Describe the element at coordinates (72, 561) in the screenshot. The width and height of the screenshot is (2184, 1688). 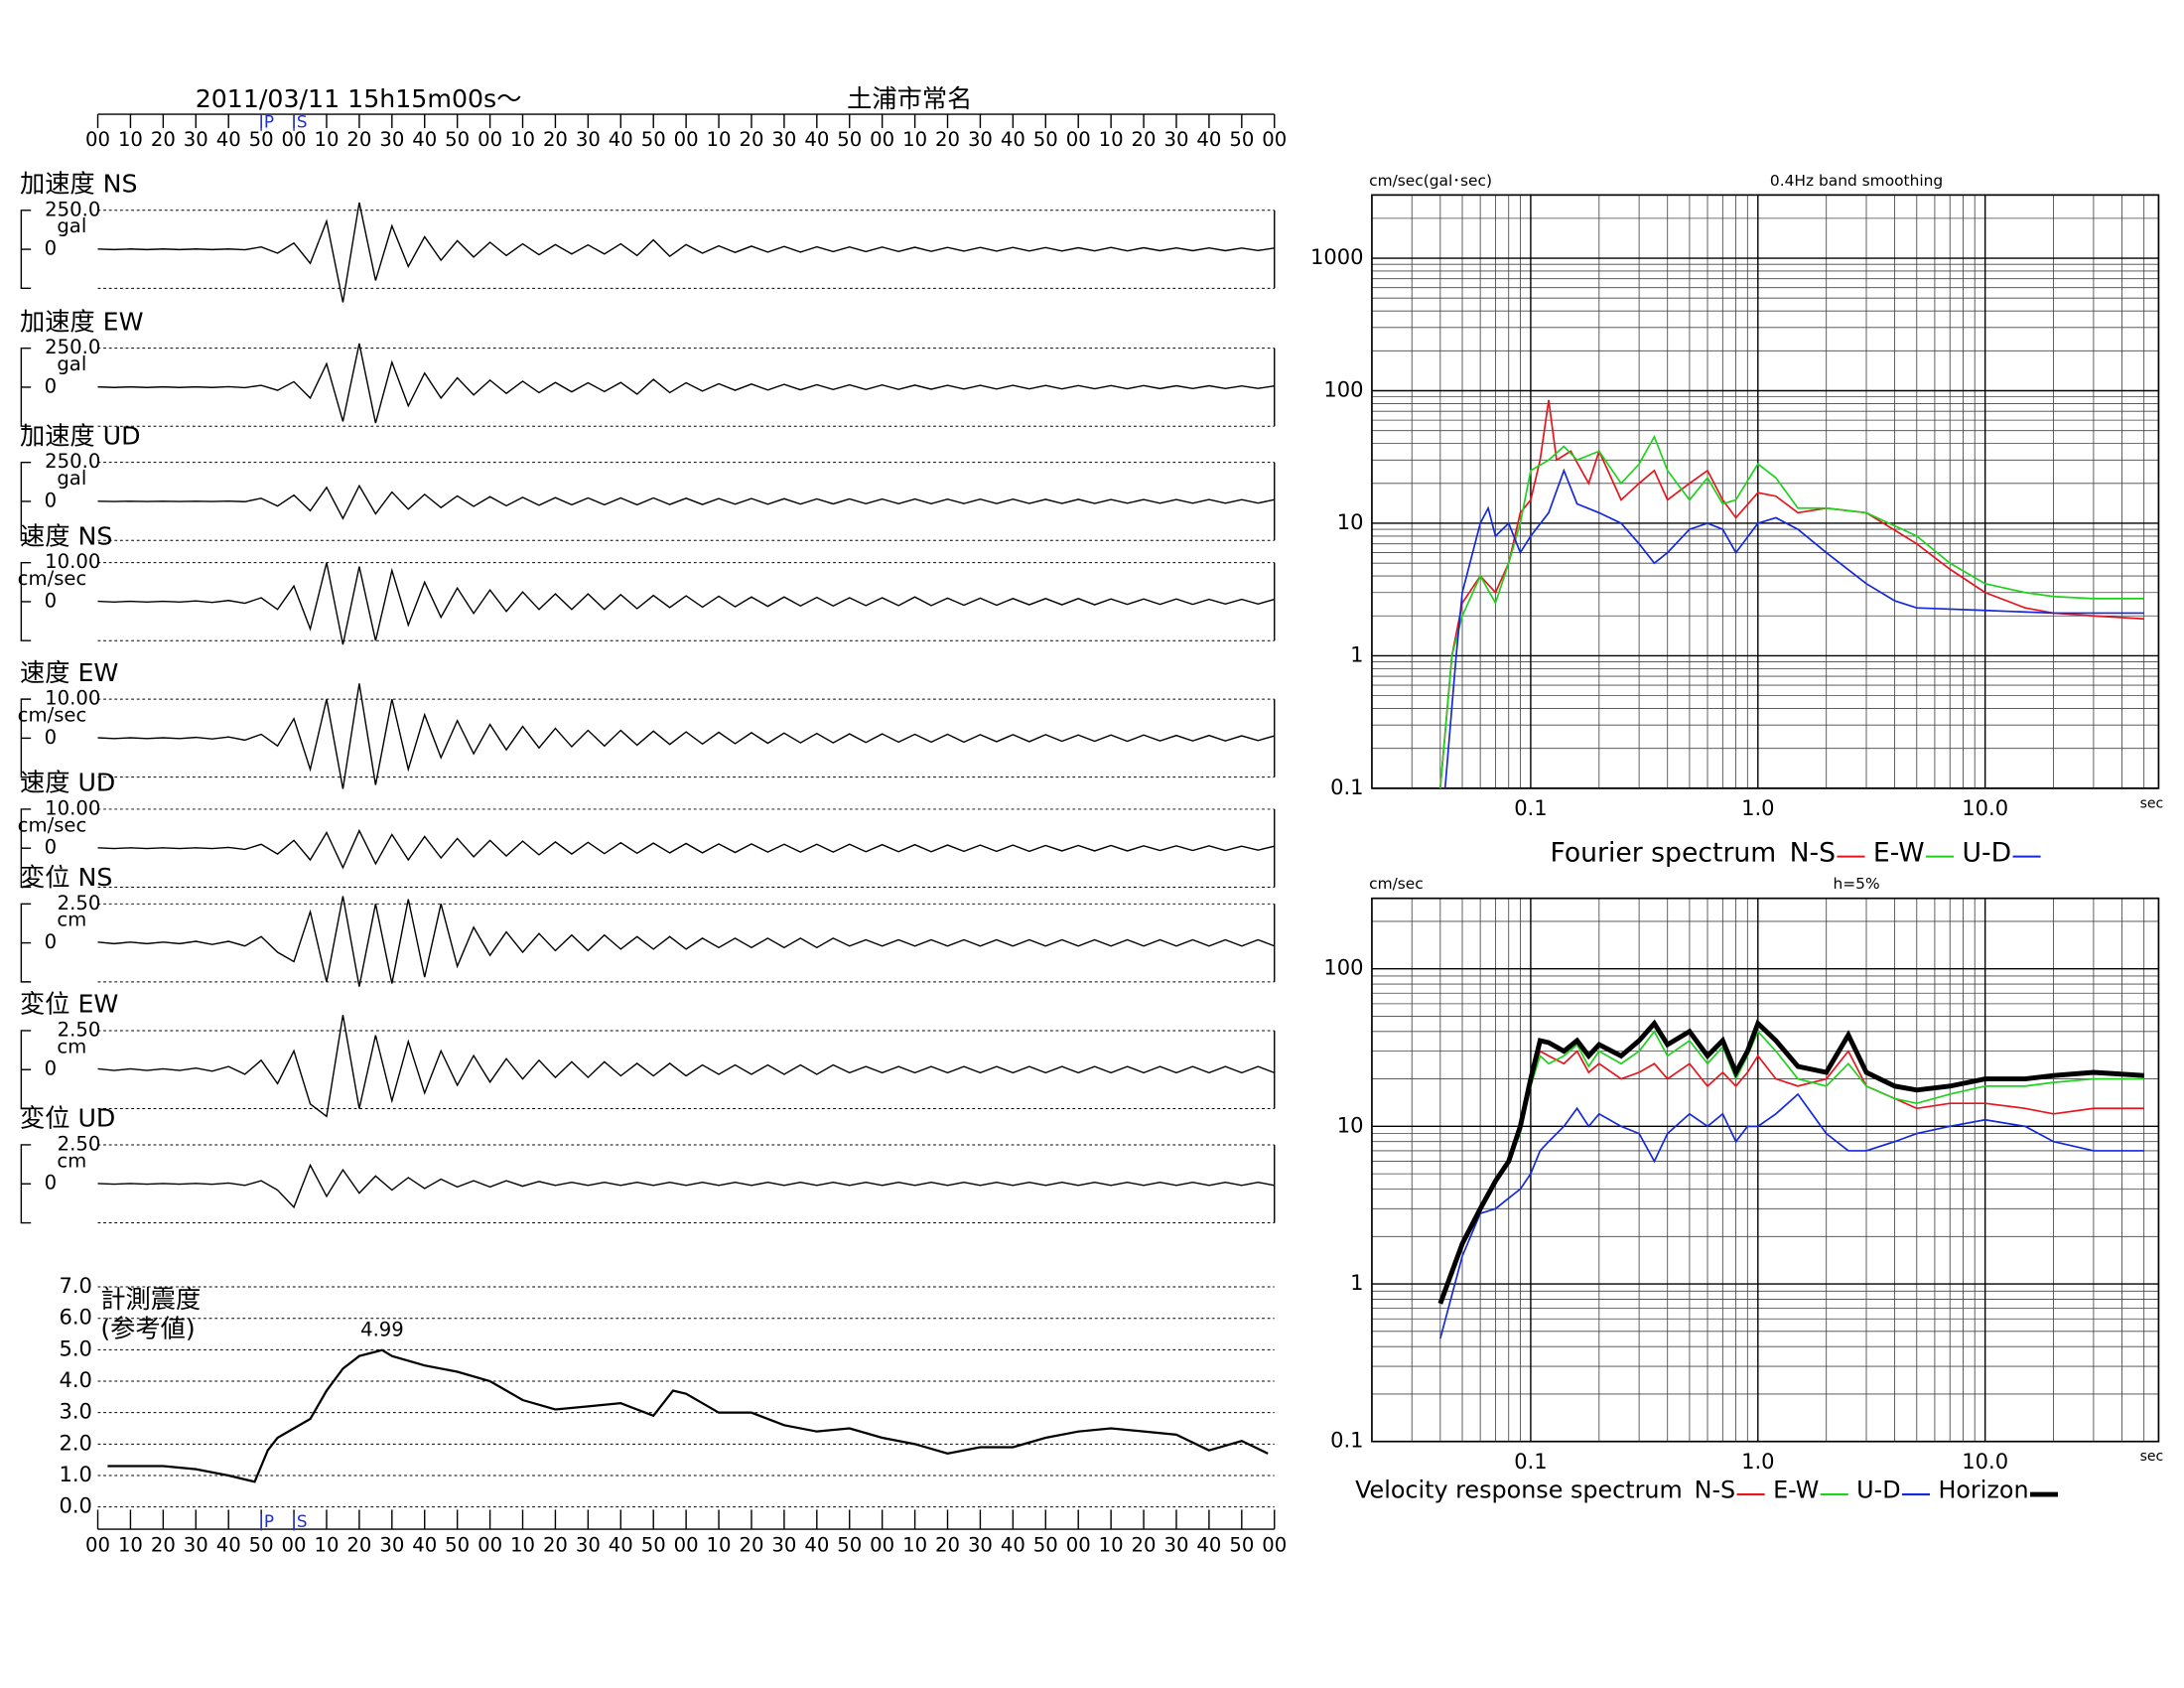
I see `scale-label: 10.00` at that location.